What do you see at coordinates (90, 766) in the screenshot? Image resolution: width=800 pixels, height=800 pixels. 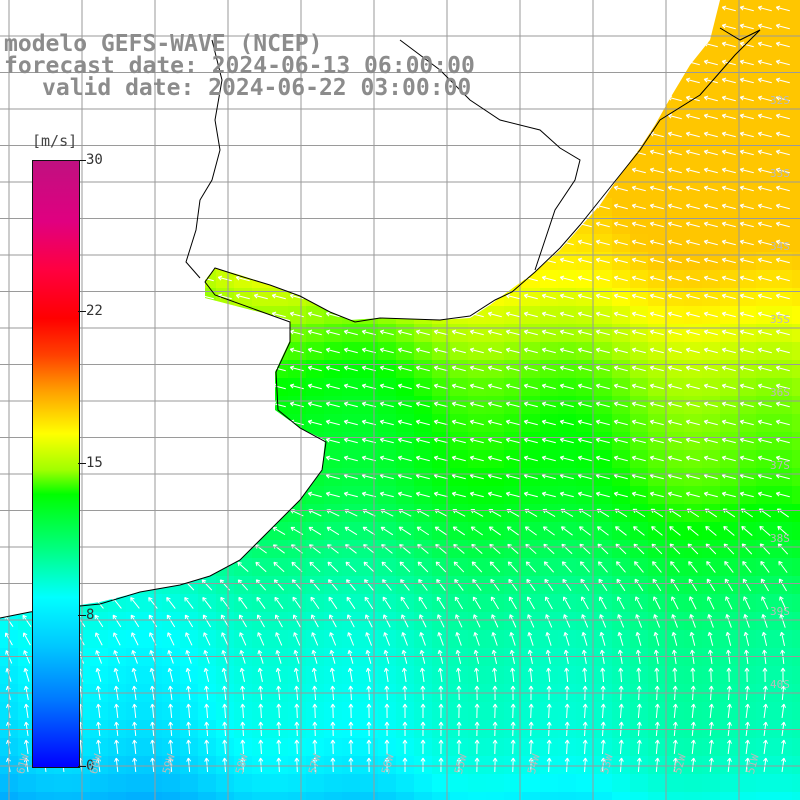 I see `colorbar-tick-0: 0` at bounding box center [90, 766].